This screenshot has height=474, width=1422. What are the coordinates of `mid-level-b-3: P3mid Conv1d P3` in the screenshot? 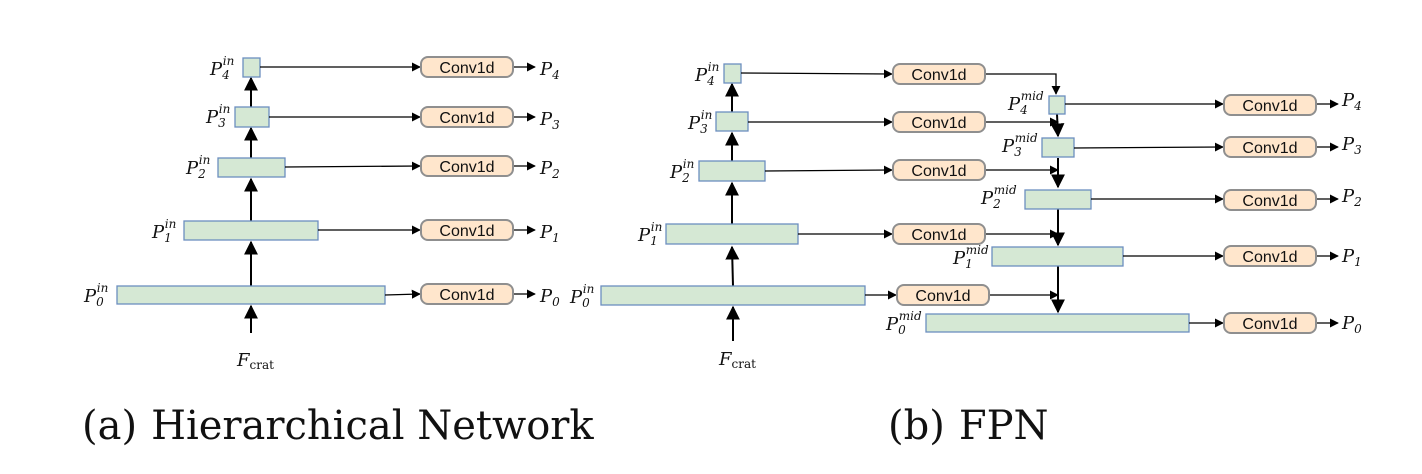 It's located at (1181, 145).